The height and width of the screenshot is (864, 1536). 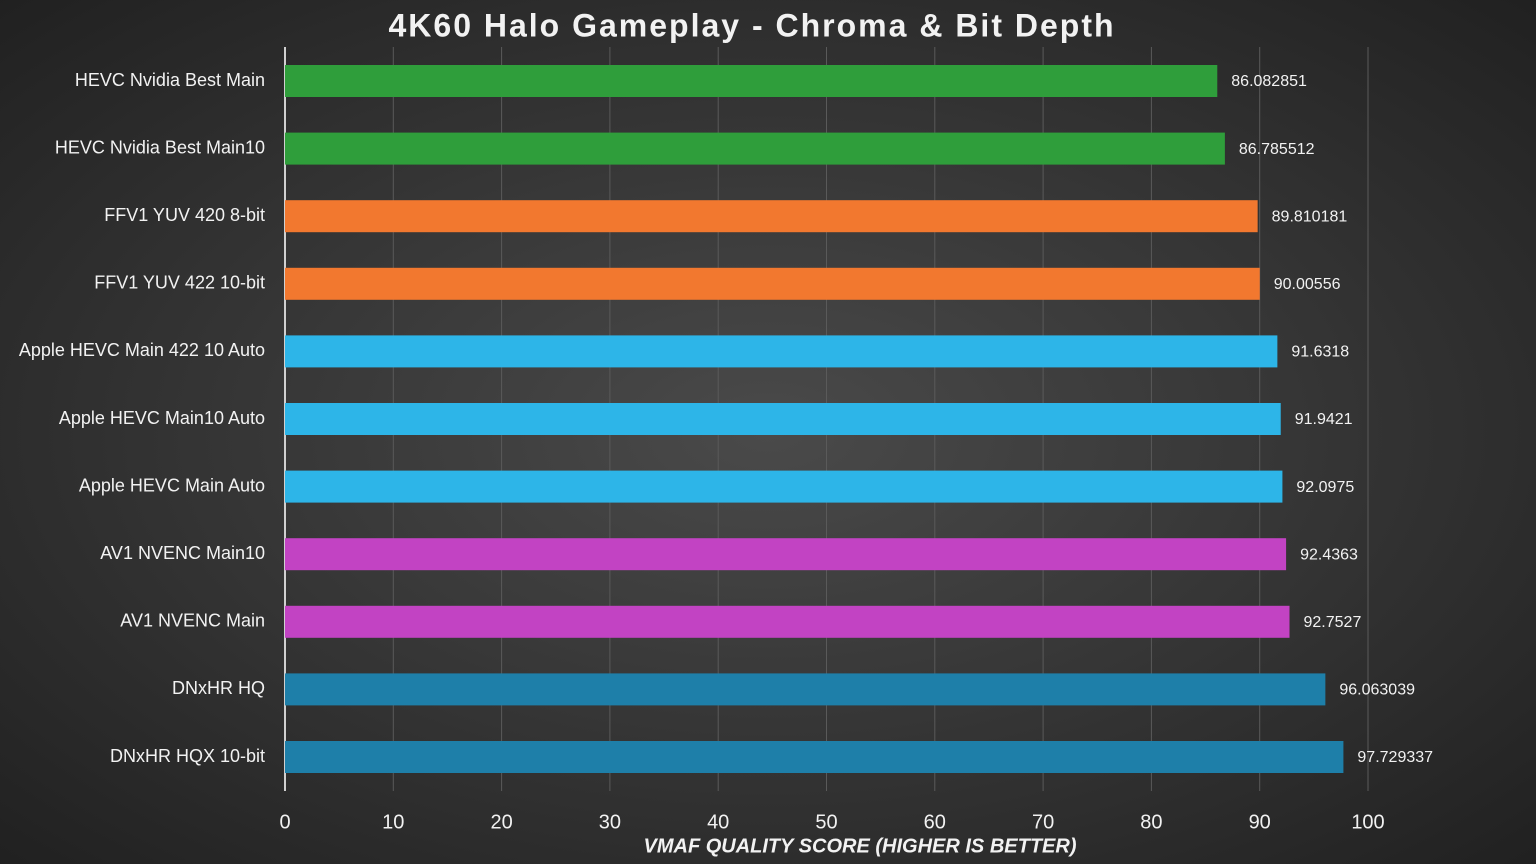 I want to click on y-tick-label: FFV1 YUV 420 8-bit, so click(x=184, y=215).